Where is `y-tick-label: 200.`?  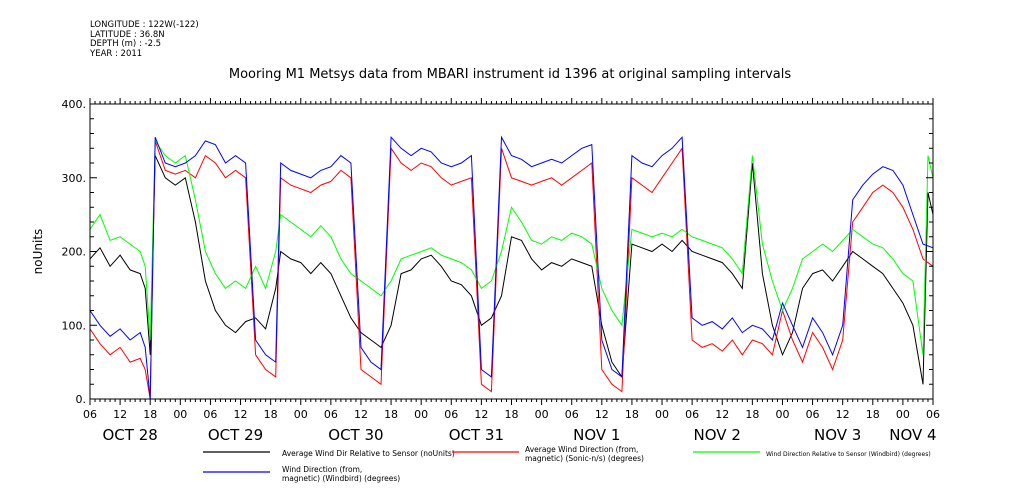
y-tick-label: 200. is located at coordinates (74, 252).